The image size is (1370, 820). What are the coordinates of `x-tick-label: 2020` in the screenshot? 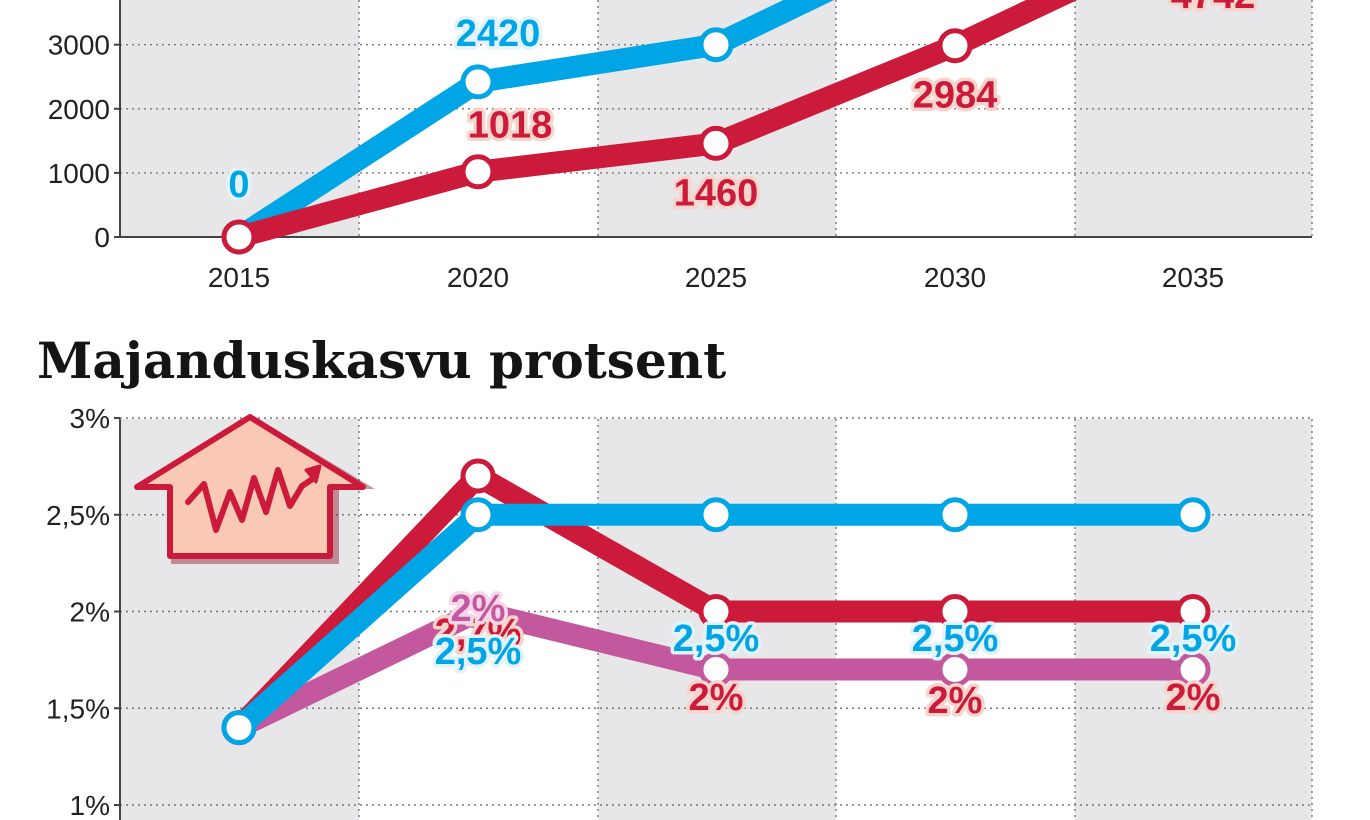 It's located at (478, 277).